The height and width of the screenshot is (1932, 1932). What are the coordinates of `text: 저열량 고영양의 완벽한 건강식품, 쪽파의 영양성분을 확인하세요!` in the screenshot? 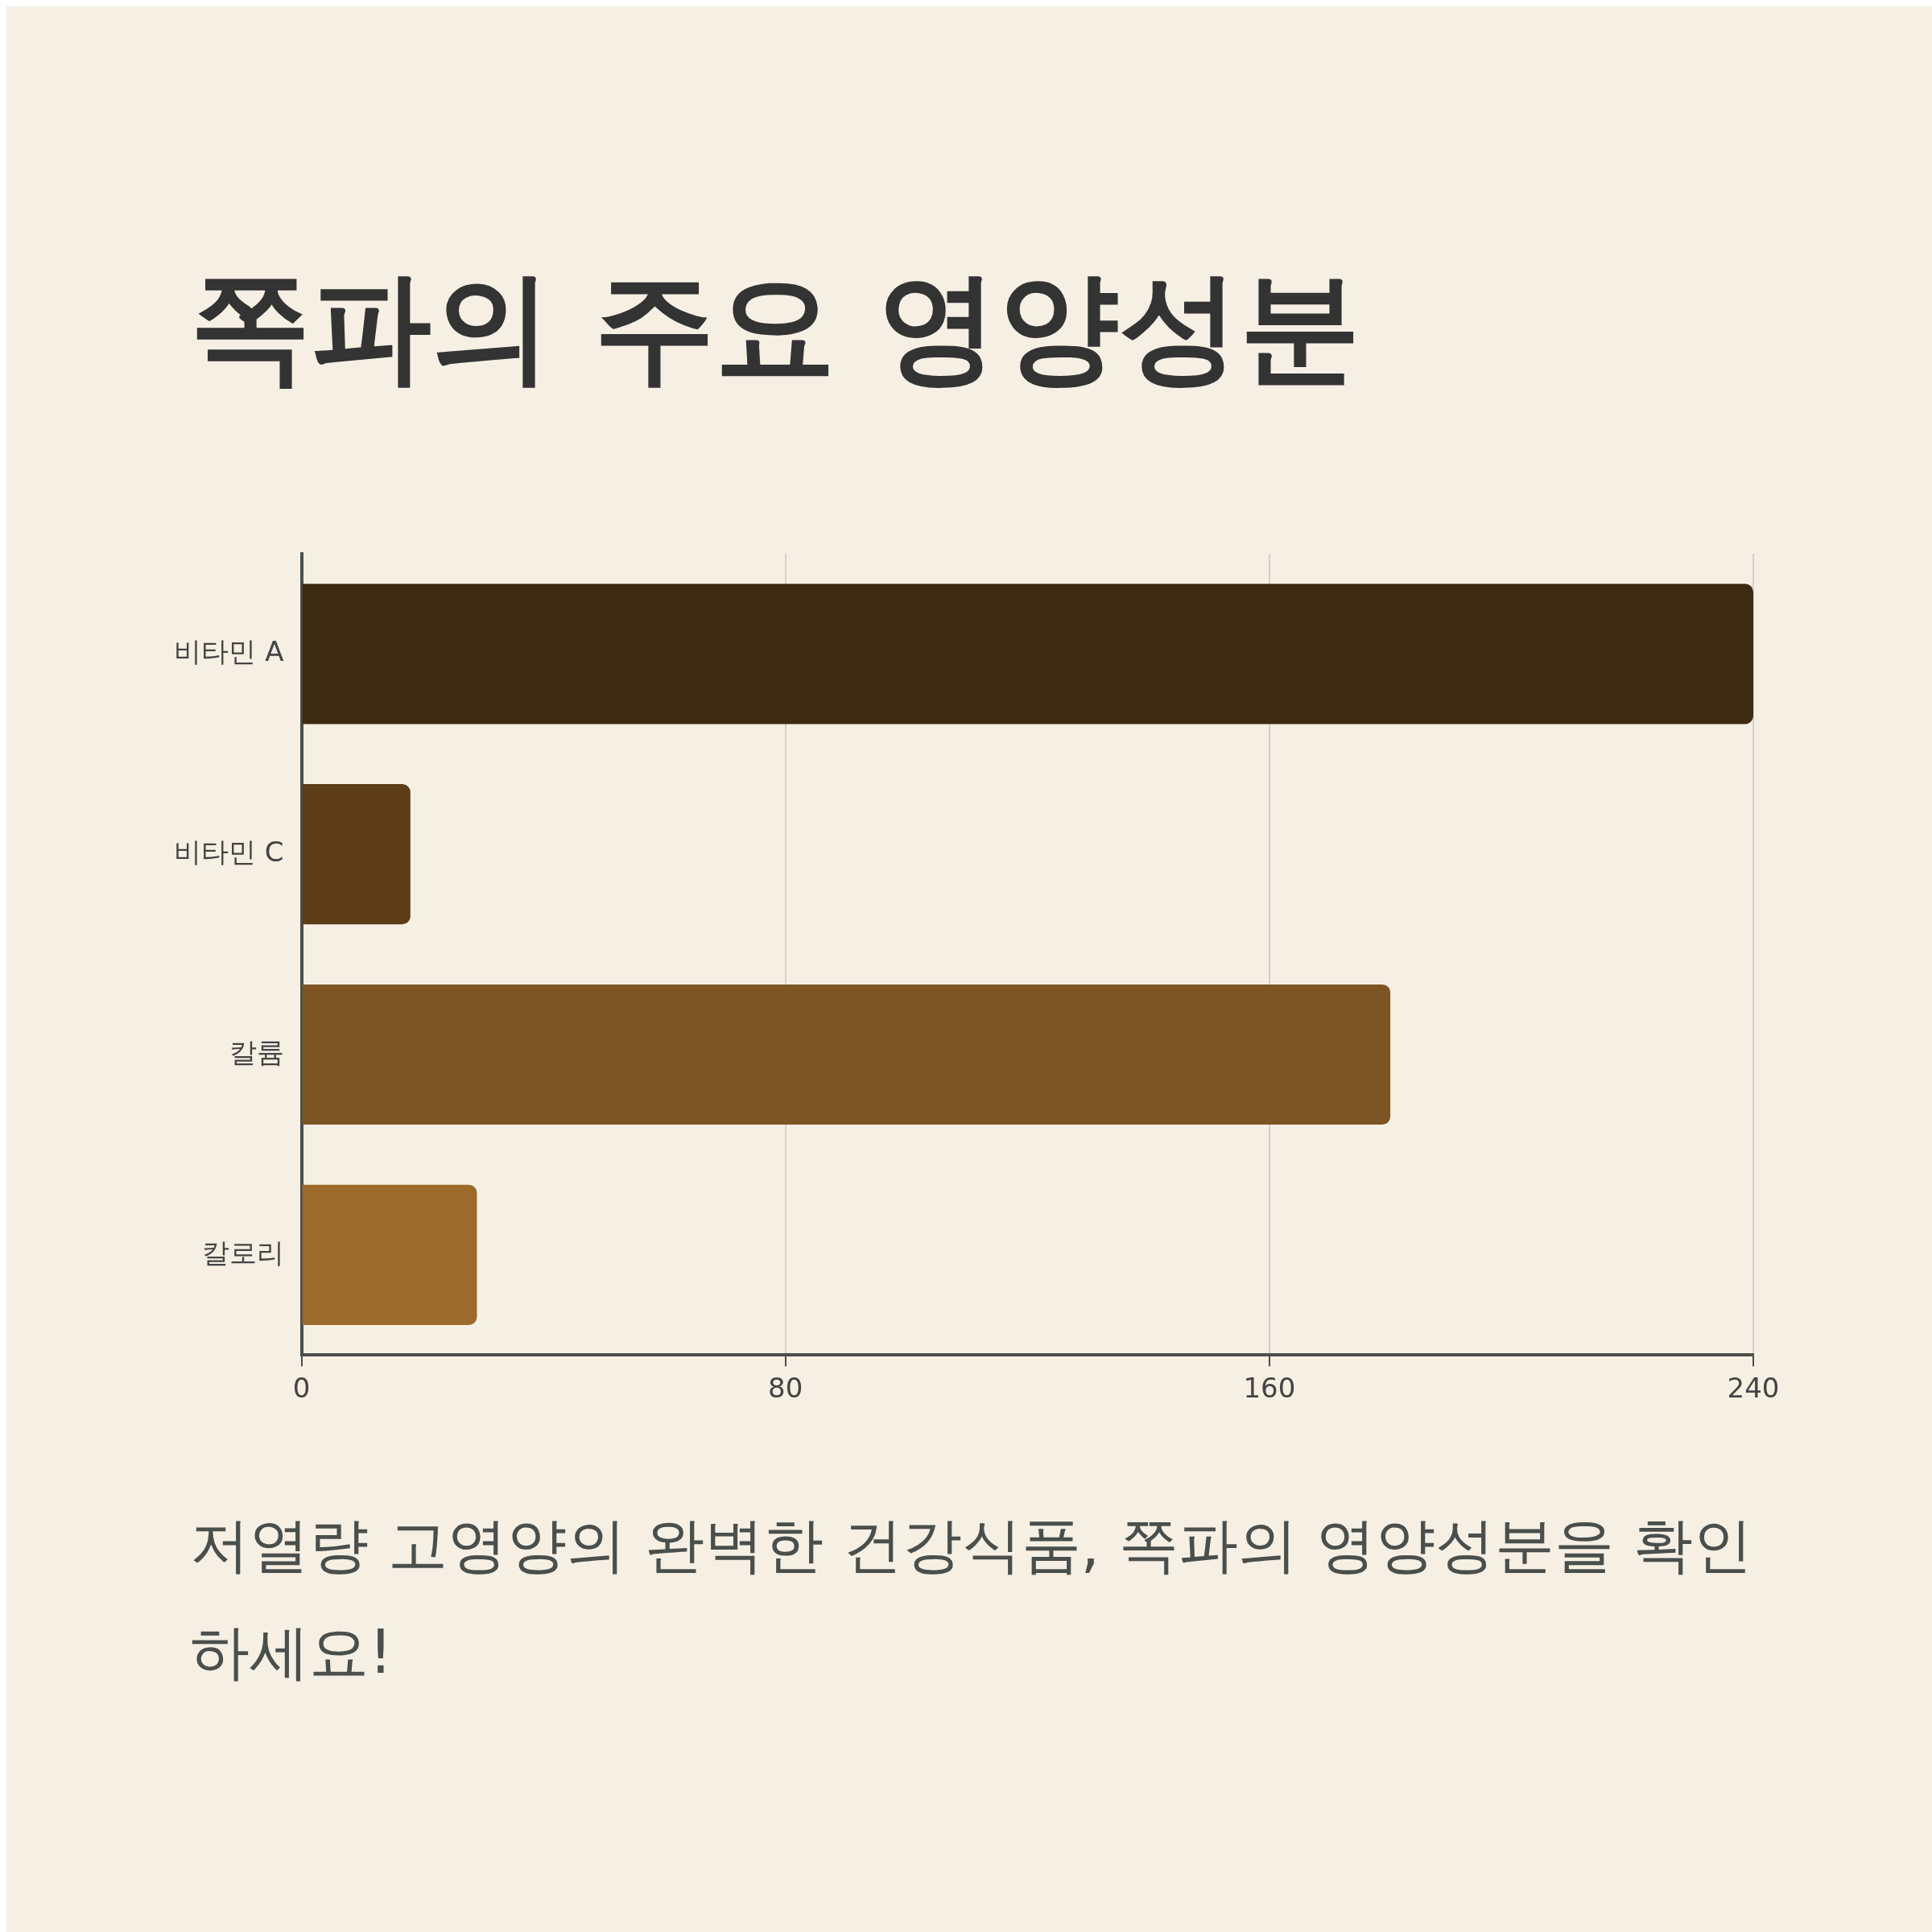 It's located at (971, 1599).